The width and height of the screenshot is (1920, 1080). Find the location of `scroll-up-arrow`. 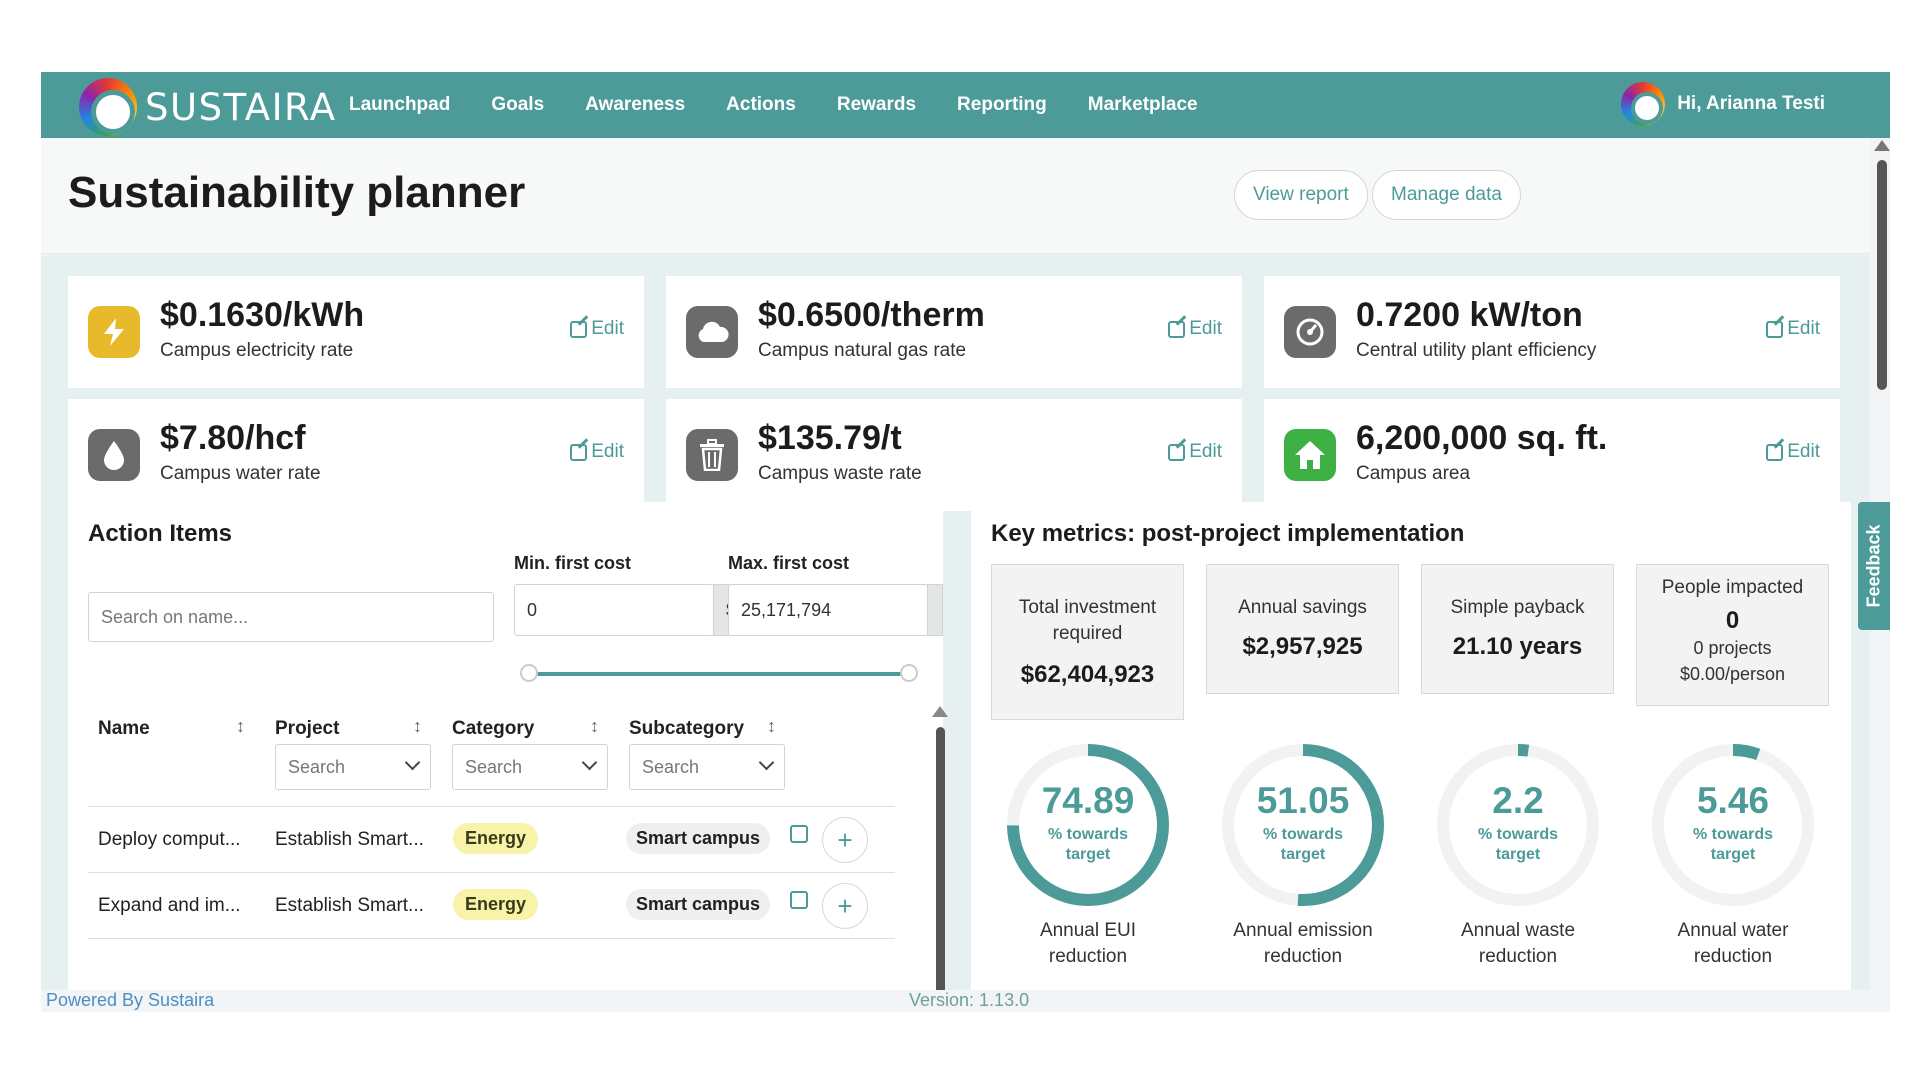

scroll-up-arrow is located at coordinates (1882, 145).